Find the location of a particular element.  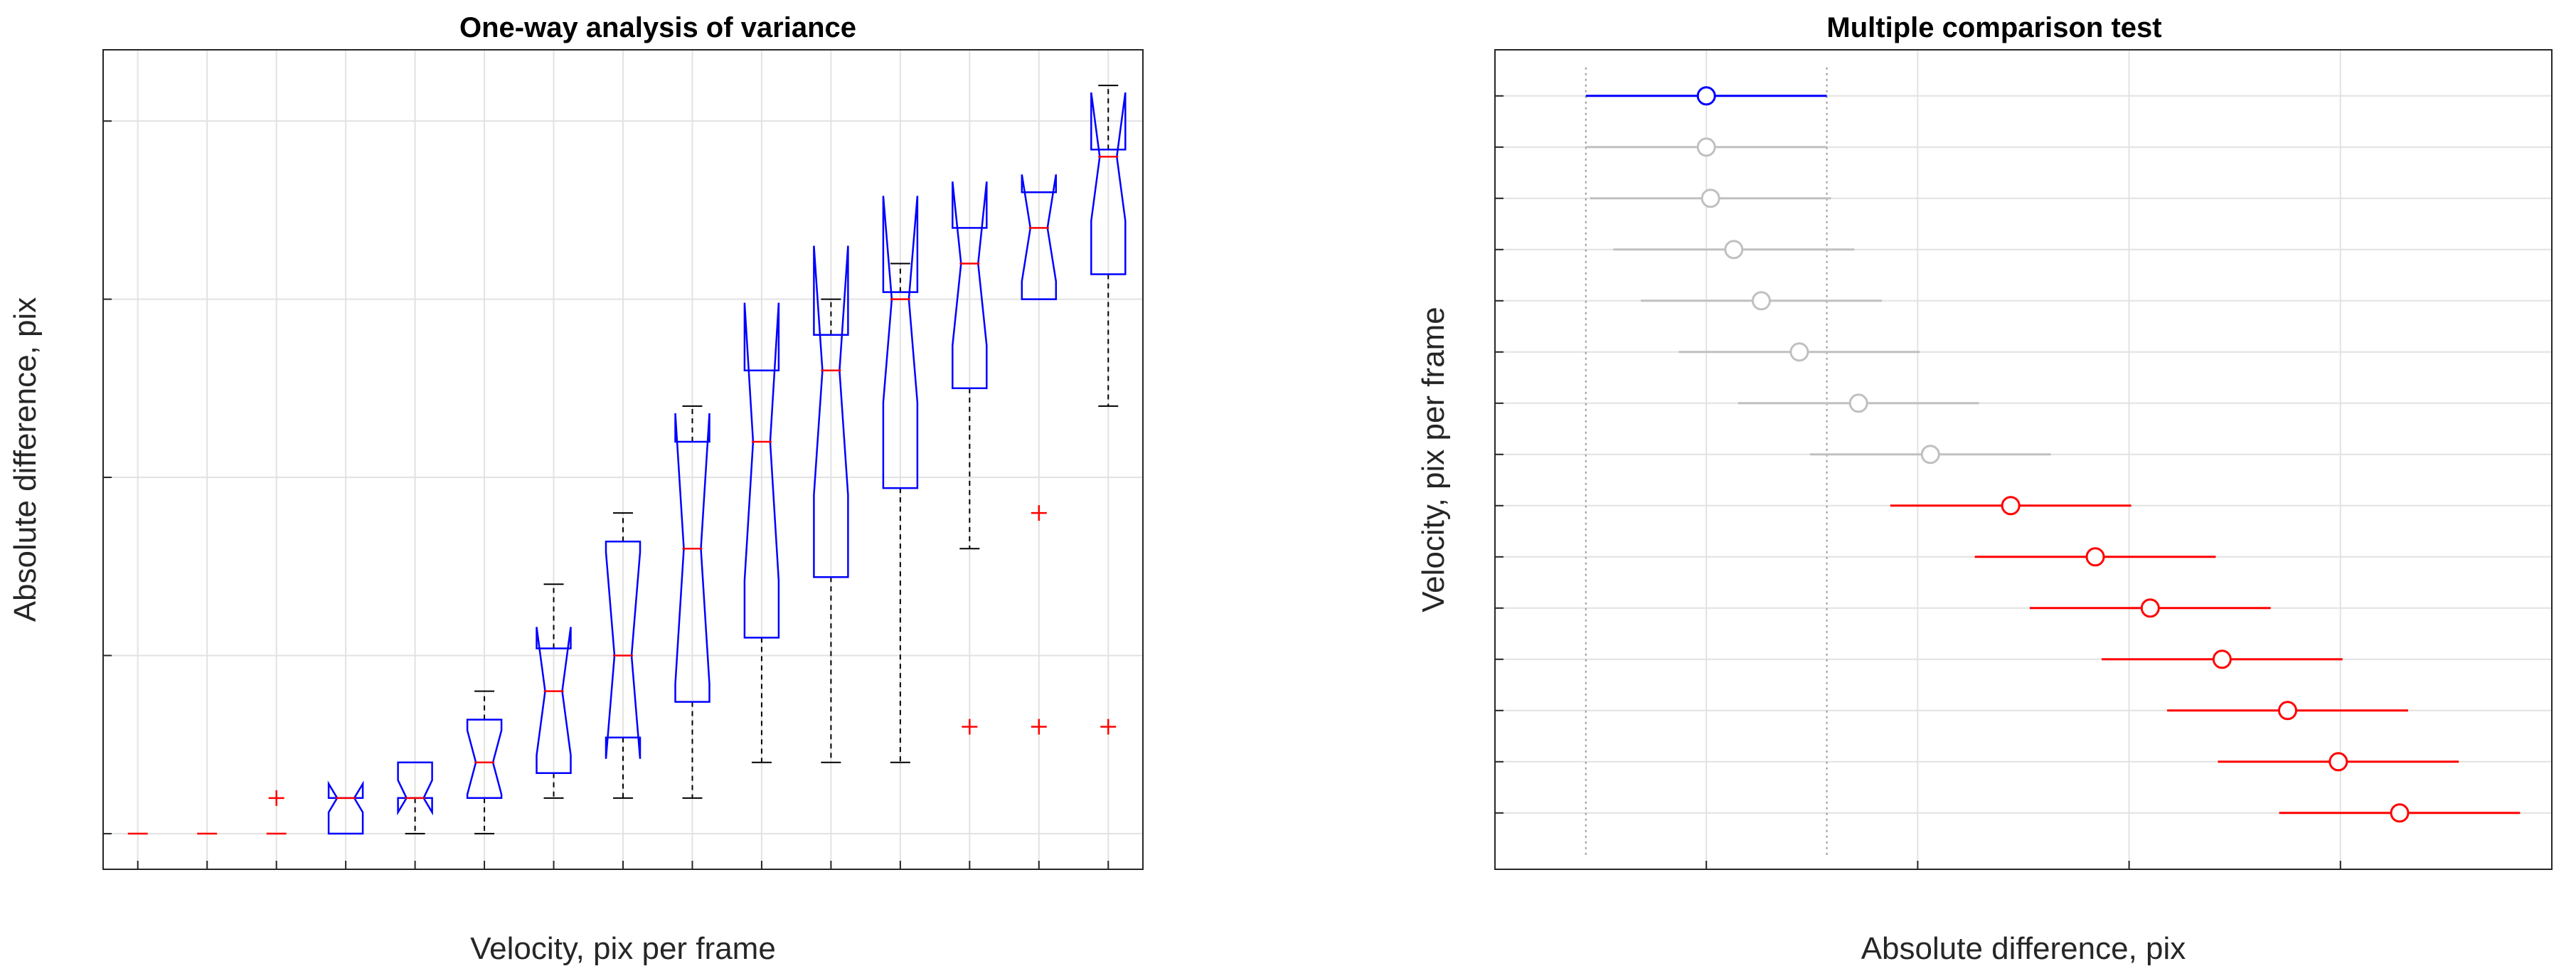

anova-x-axis-label: Velocity, pix per frame is located at coordinates (623, 949).